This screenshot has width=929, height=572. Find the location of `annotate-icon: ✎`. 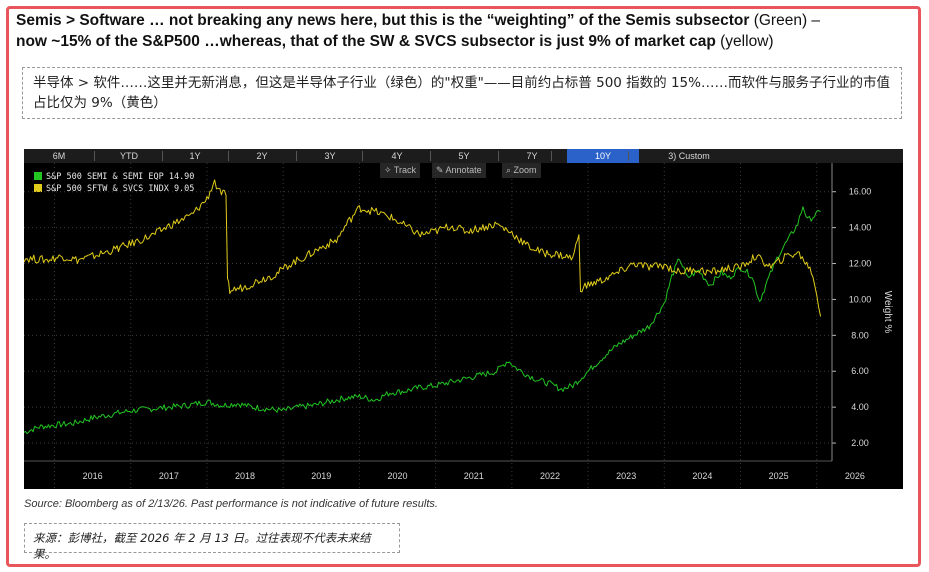

annotate-icon: ✎ is located at coordinates (441, 170).